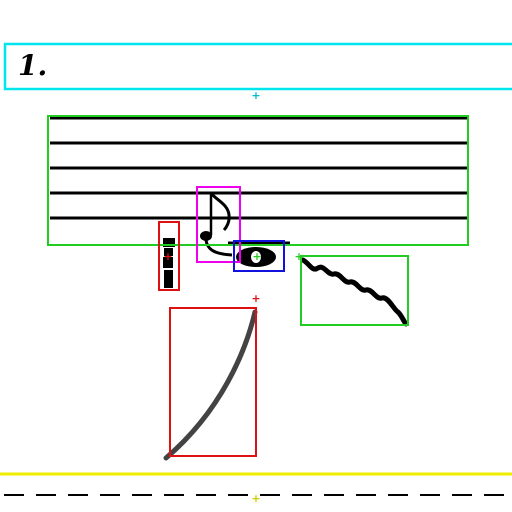  I want to click on slur-box, so click(213, 382).